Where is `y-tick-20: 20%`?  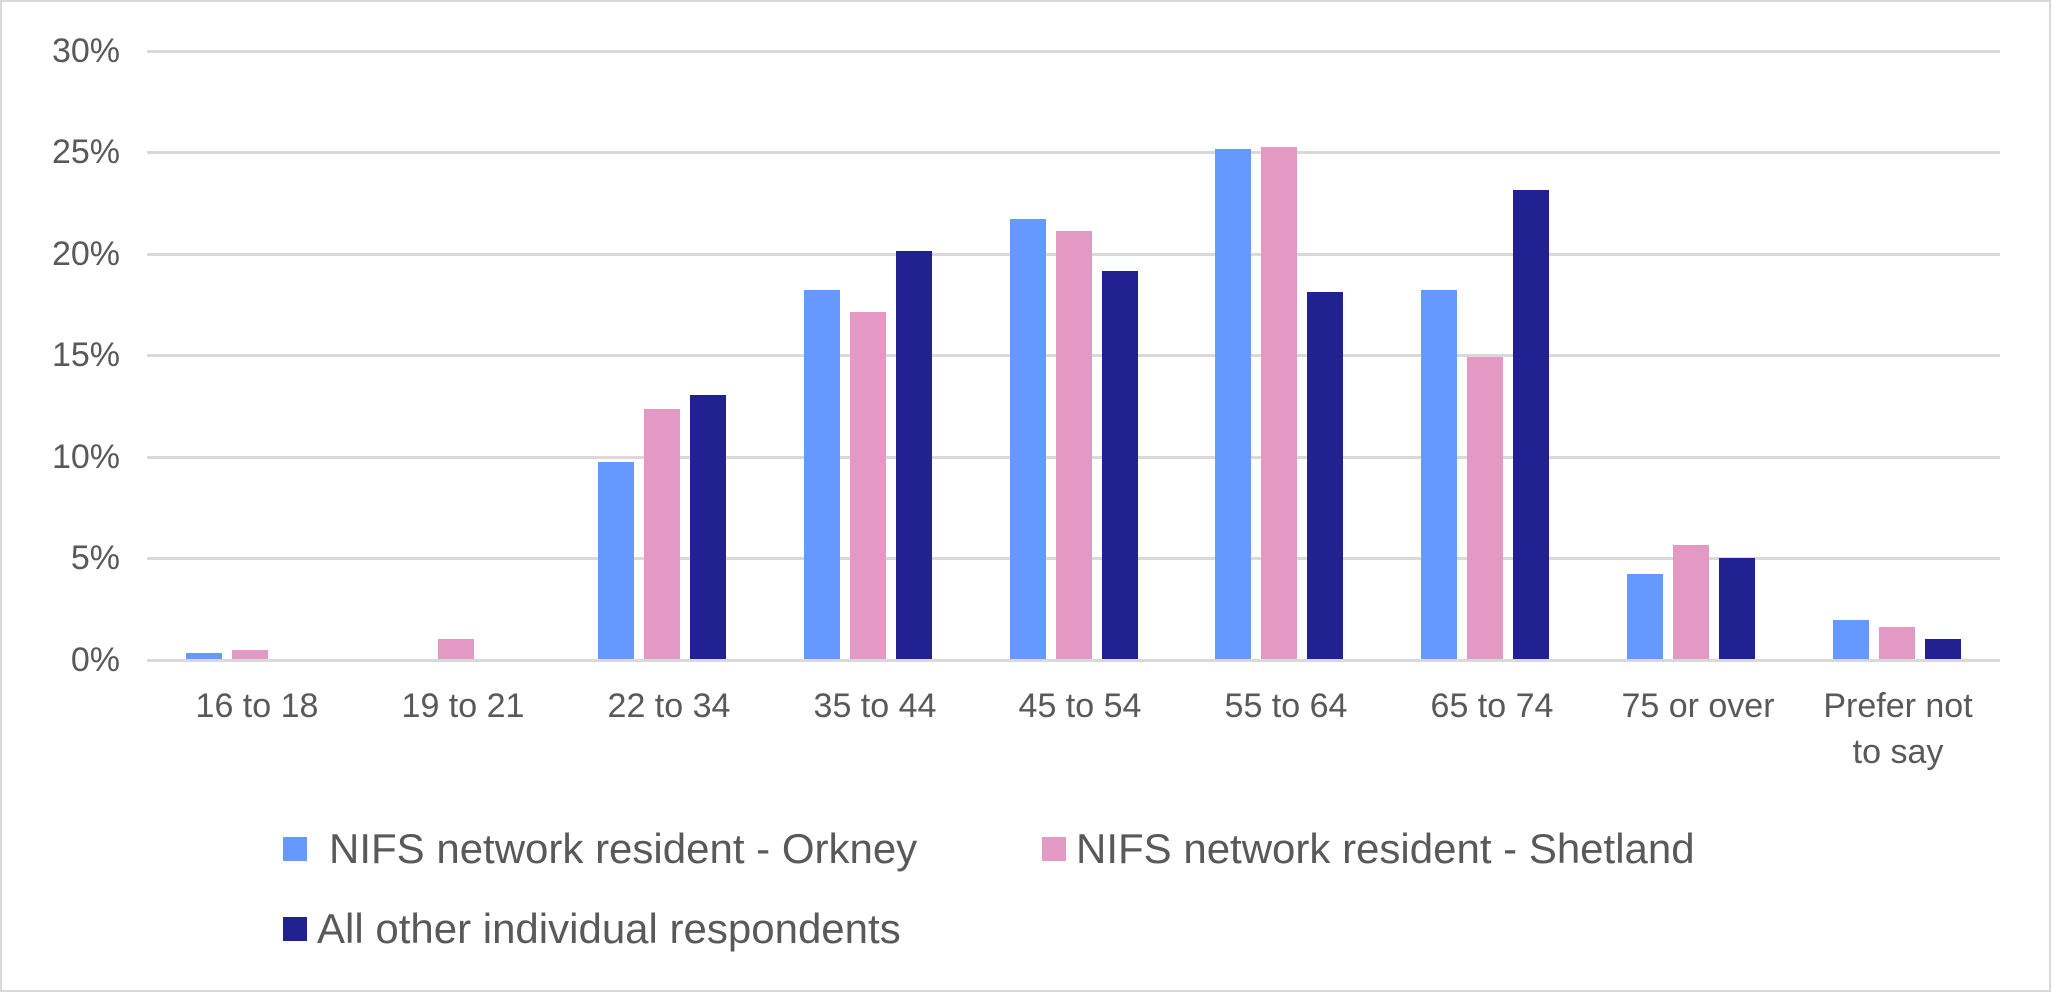
y-tick-20: 20% is located at coordinates (85, 254).